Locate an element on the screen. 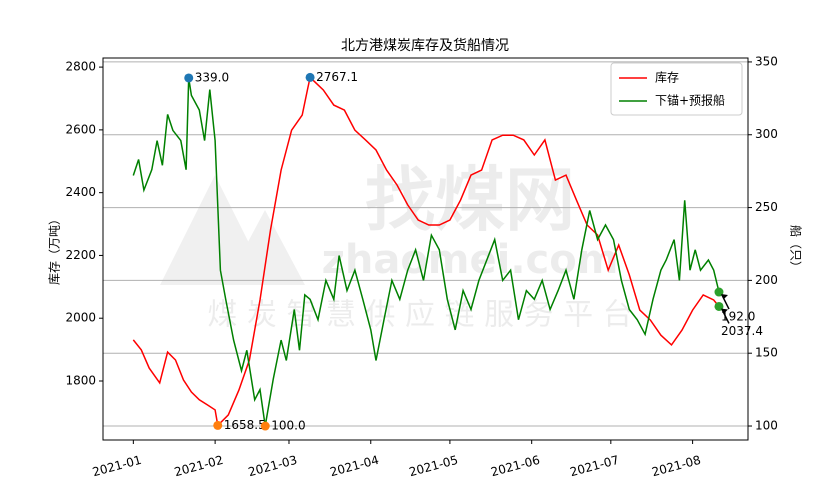  y2-tick-label: 200 is located at coordinates (766, 280).